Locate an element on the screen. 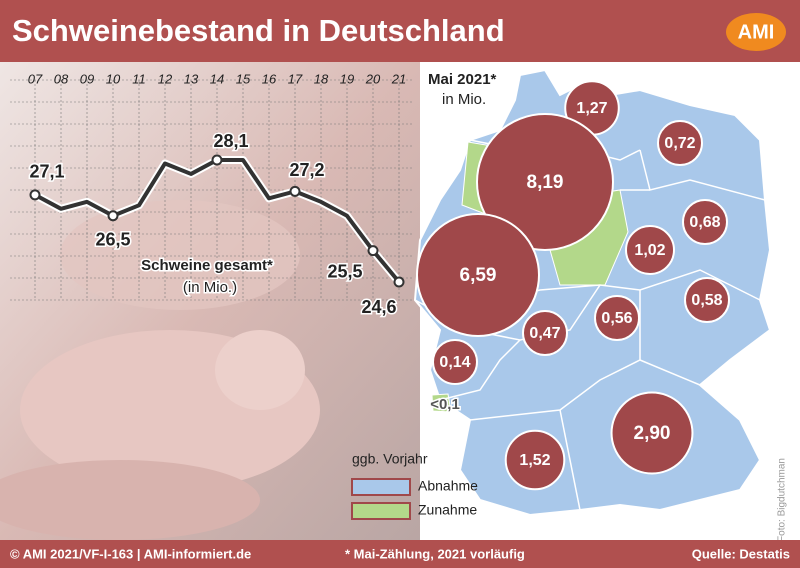  data-label: 26,5 is located at coordinates (112, 240).